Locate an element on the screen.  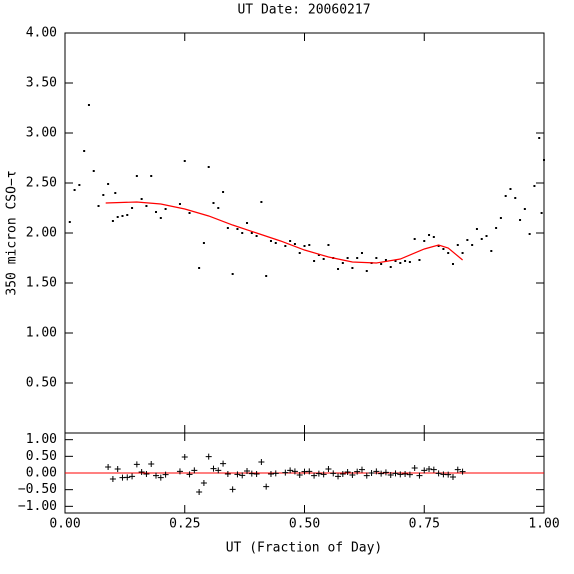
y-tick-label: 3.50 is located at coordinates (41, 83).